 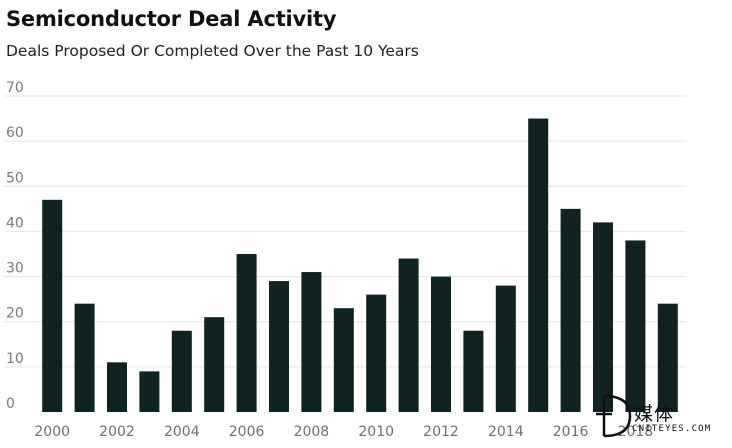 I want to click on x-tick-label: 2016, so click(x=571, y=432).